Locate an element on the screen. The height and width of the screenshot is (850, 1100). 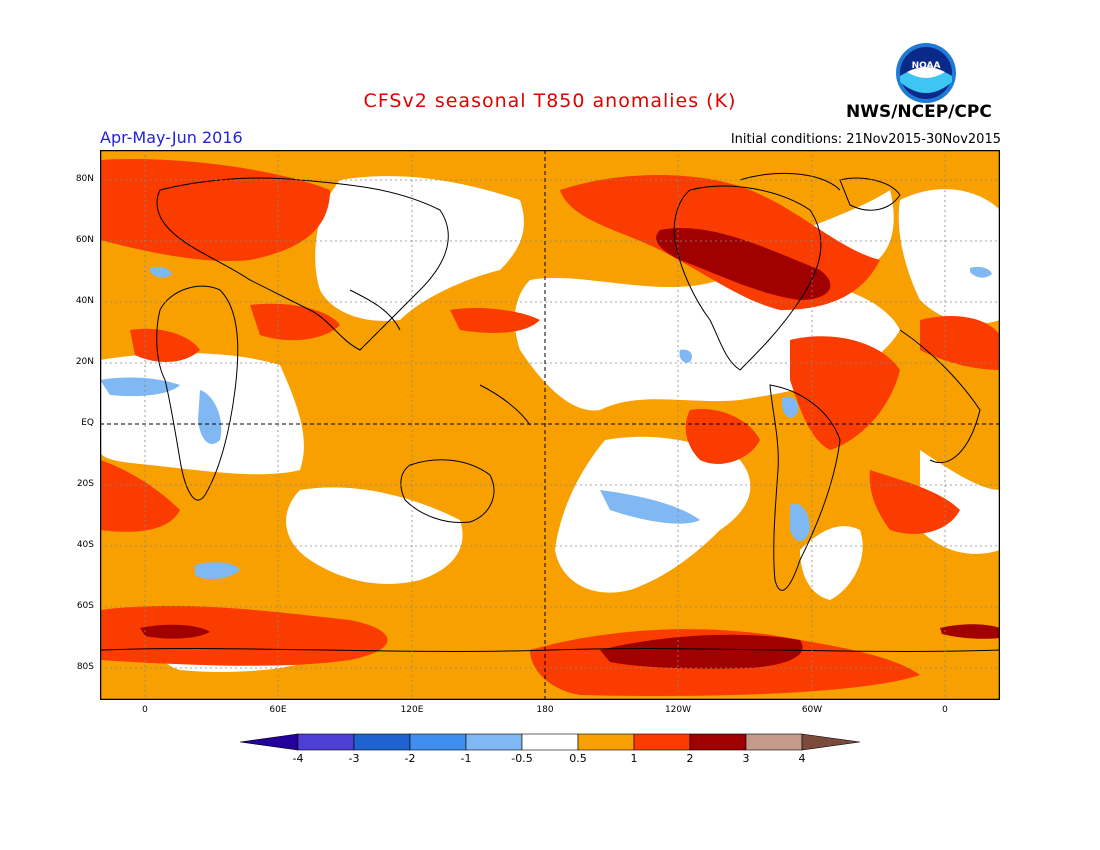
logo-text: NOAA is located at coordinates (926, 66).